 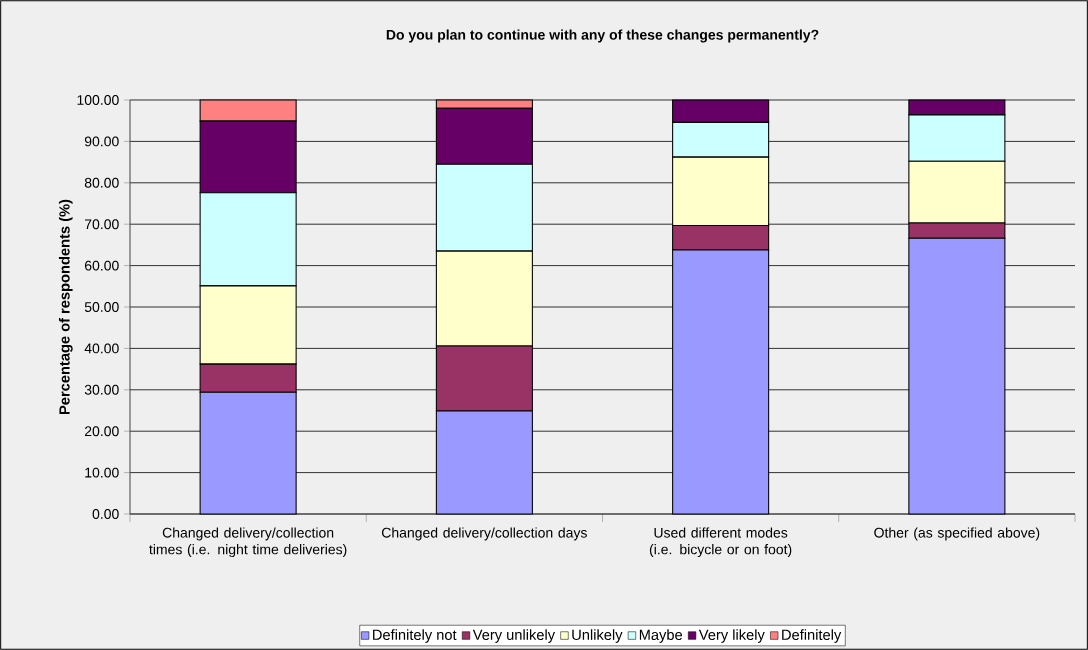 What do you see at coordinates (720, 542) in the screenshot?
I see `x-tick-label: Used different modes (i.e. bicycle or on foot)` at bounding box center [720, 542].